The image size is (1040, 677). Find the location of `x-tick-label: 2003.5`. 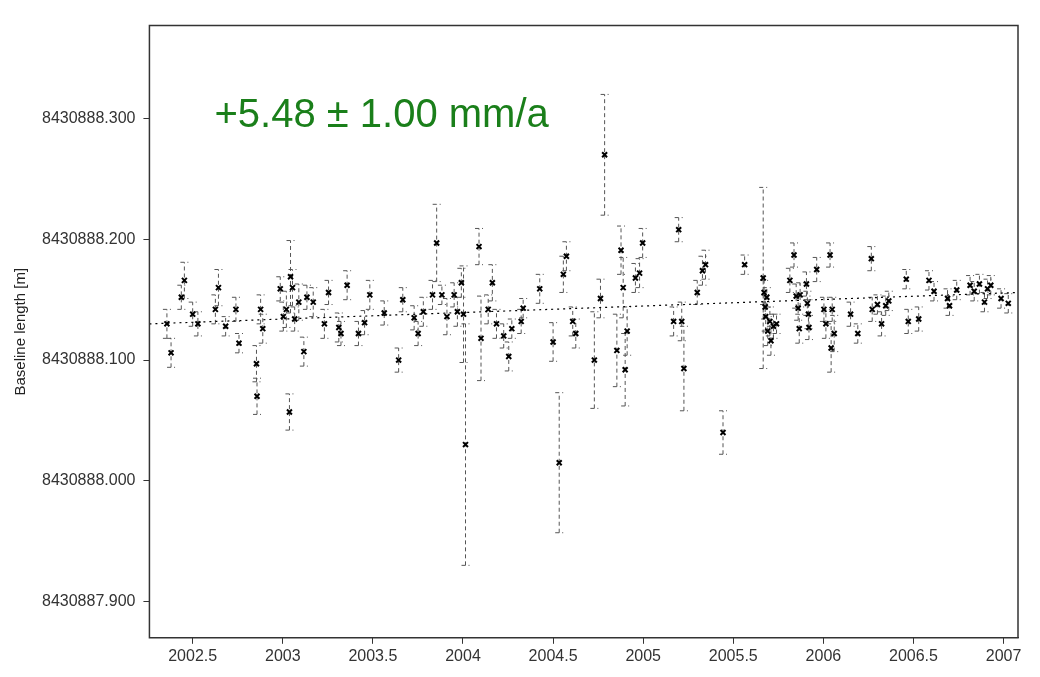

x-tick-label: 2003.5 is located at coordinates (373, 655).